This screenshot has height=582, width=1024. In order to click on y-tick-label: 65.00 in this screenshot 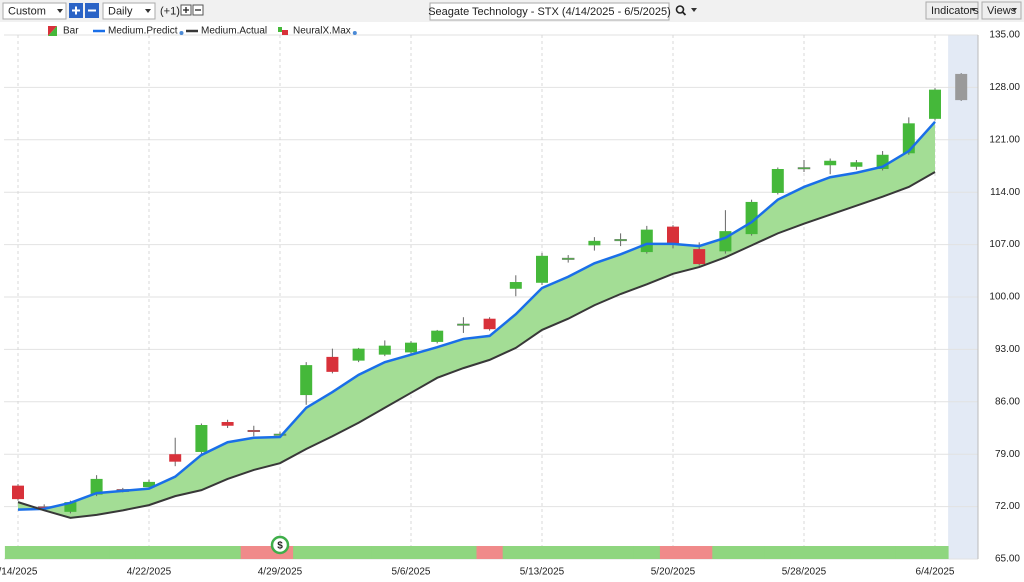, I will do `click(1007, 559)`.